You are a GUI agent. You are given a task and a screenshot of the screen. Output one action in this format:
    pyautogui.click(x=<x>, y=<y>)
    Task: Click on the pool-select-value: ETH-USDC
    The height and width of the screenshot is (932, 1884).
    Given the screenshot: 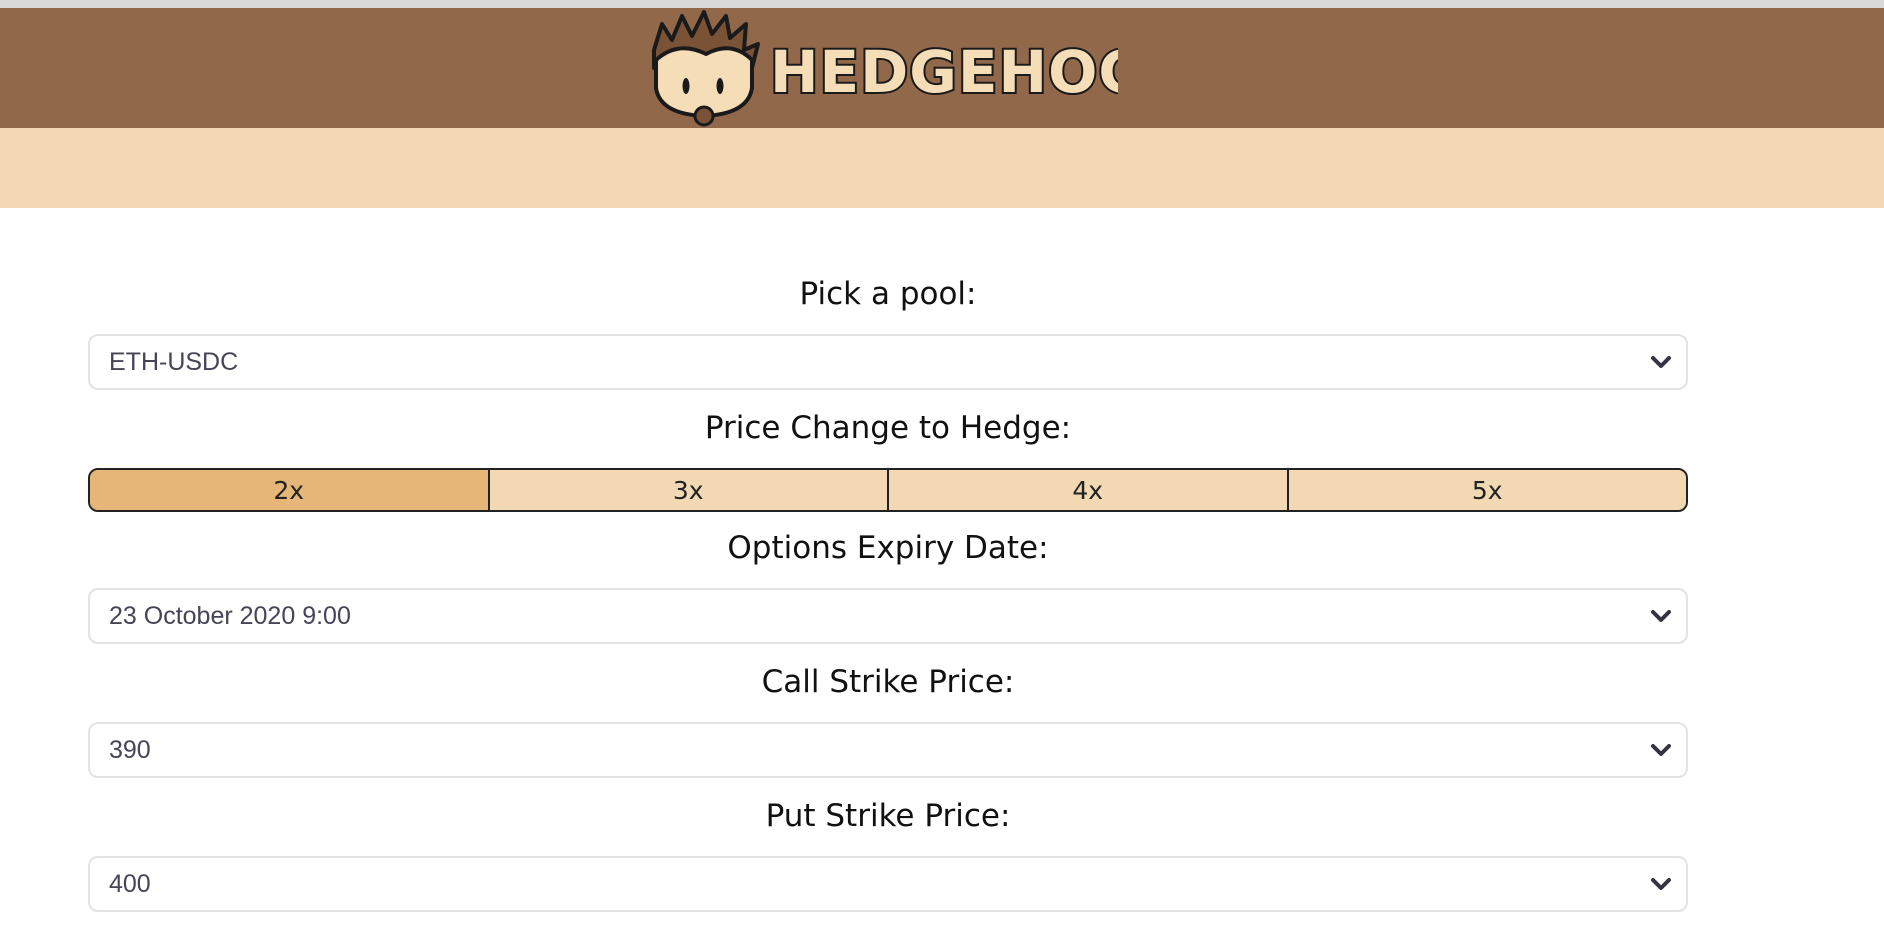 What is the action you would take?
    pyautogui.click(x=174, y=362)
    